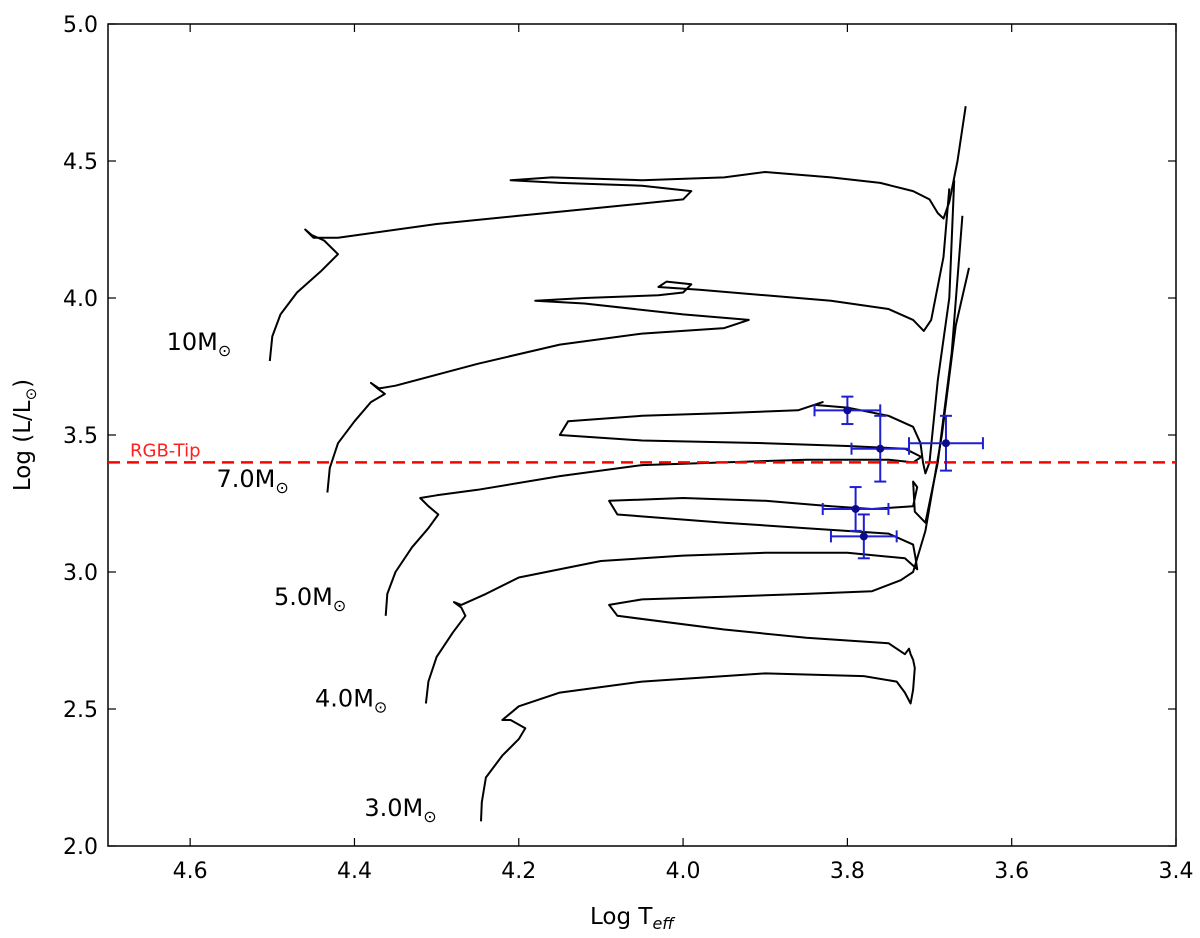 The image size is (1200, 938). I want to click on y-tick-label: 3.5, so click(80, 436).